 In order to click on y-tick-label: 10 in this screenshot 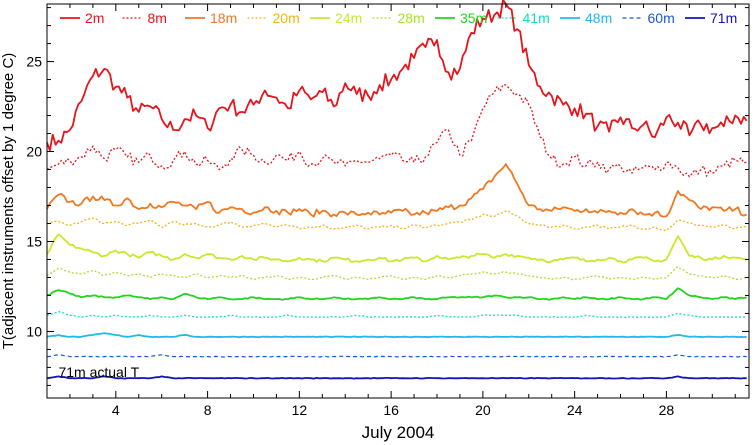, I will do `click(34, 331)`.